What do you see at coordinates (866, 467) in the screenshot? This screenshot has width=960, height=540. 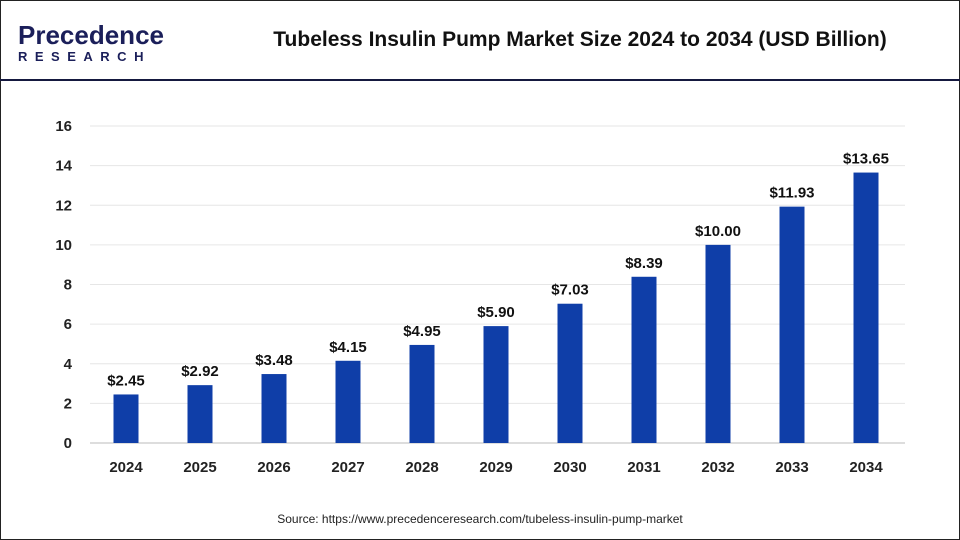 I see `x-tick-label: 2034` at bounding box center [866, 467].